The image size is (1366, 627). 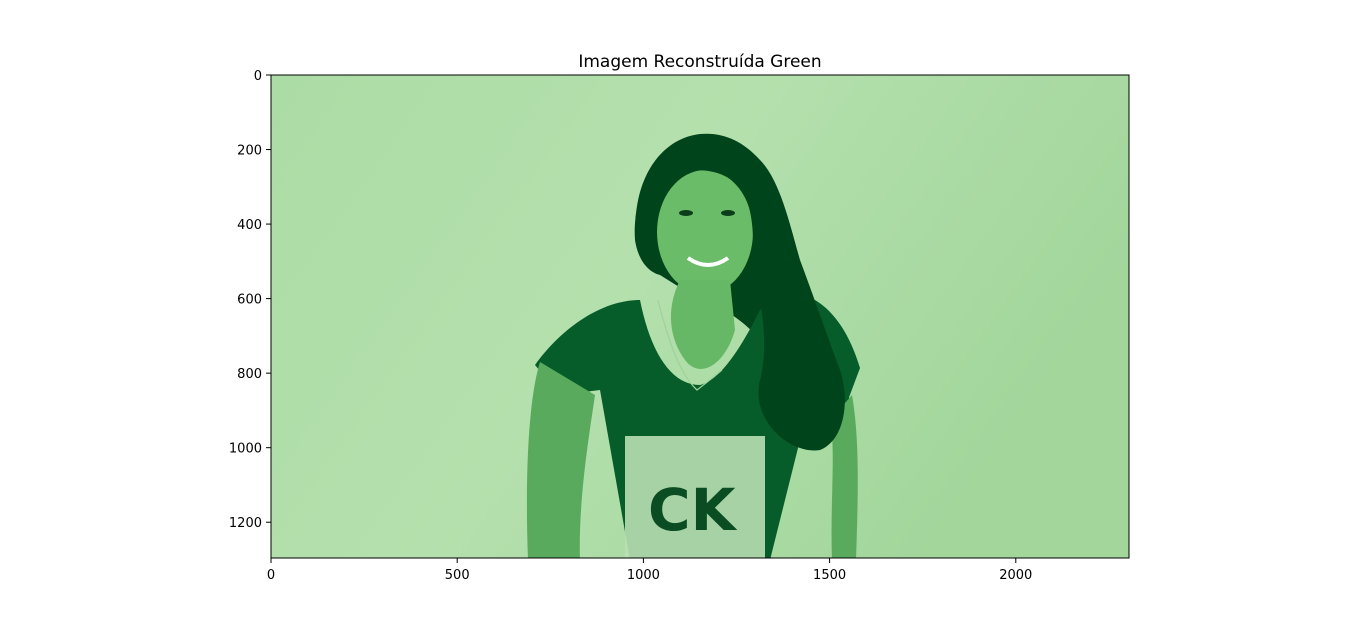 I want to click on y-tick-label: 1000, so click(x=245, y=449).